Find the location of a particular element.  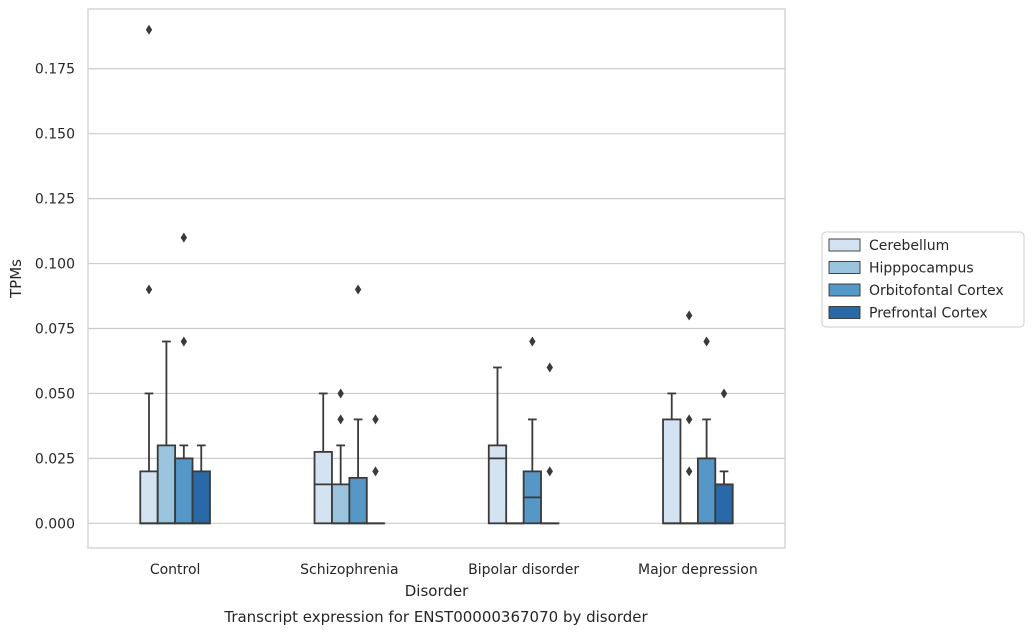

x-tick-label: Schizophrenia is located at coordinates (349, 570).